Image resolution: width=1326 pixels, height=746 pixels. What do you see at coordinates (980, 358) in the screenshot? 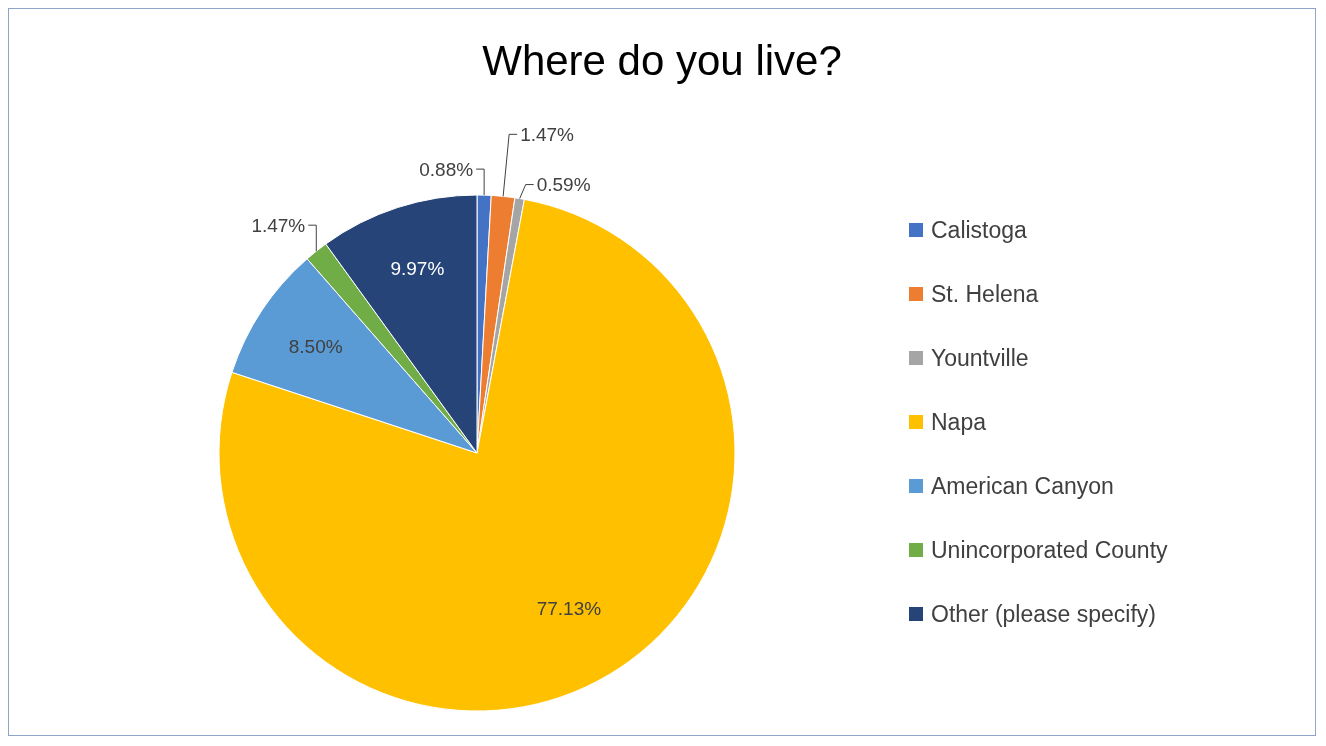
I see `legend-label: Yountville` at bounding box center [980, 358].